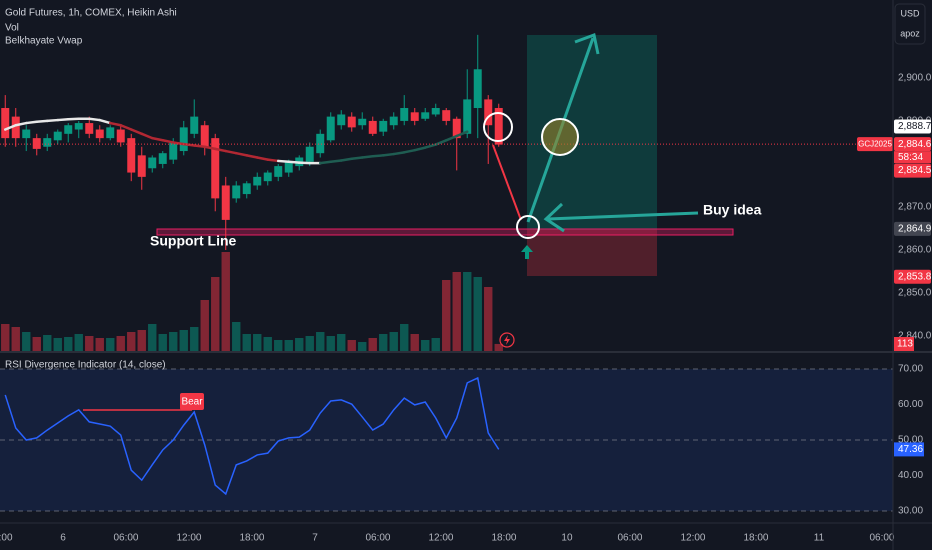 This screenshot has width=932, height=550. I want to click on support-label: Support Line, so click(193, 241).